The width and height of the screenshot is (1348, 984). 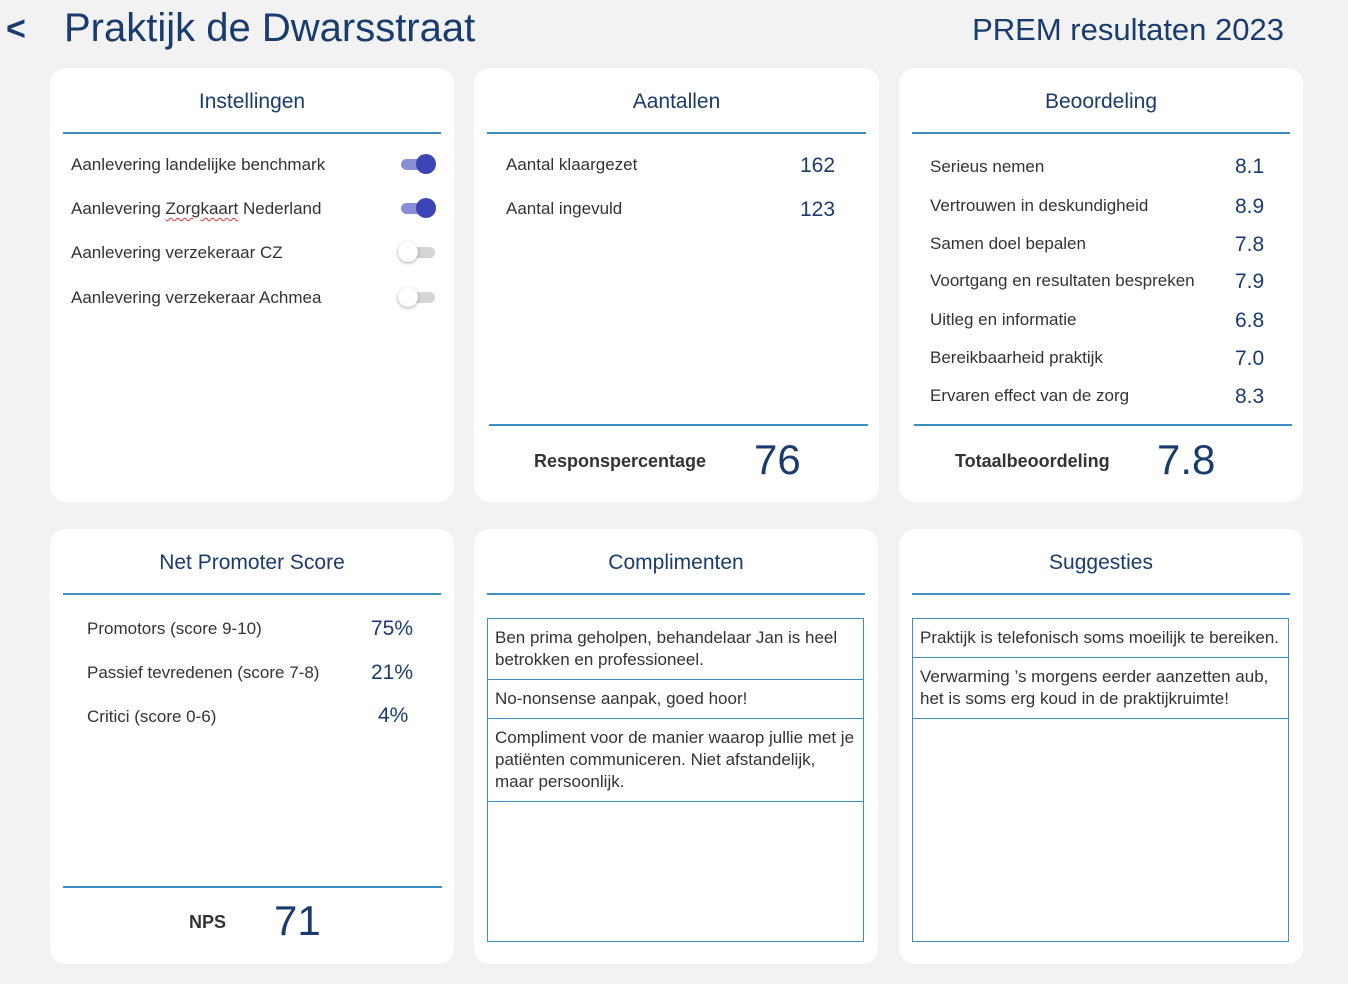 I want to click on promotors-label: Promotors (score 9-10), so click(x=174, y=628).